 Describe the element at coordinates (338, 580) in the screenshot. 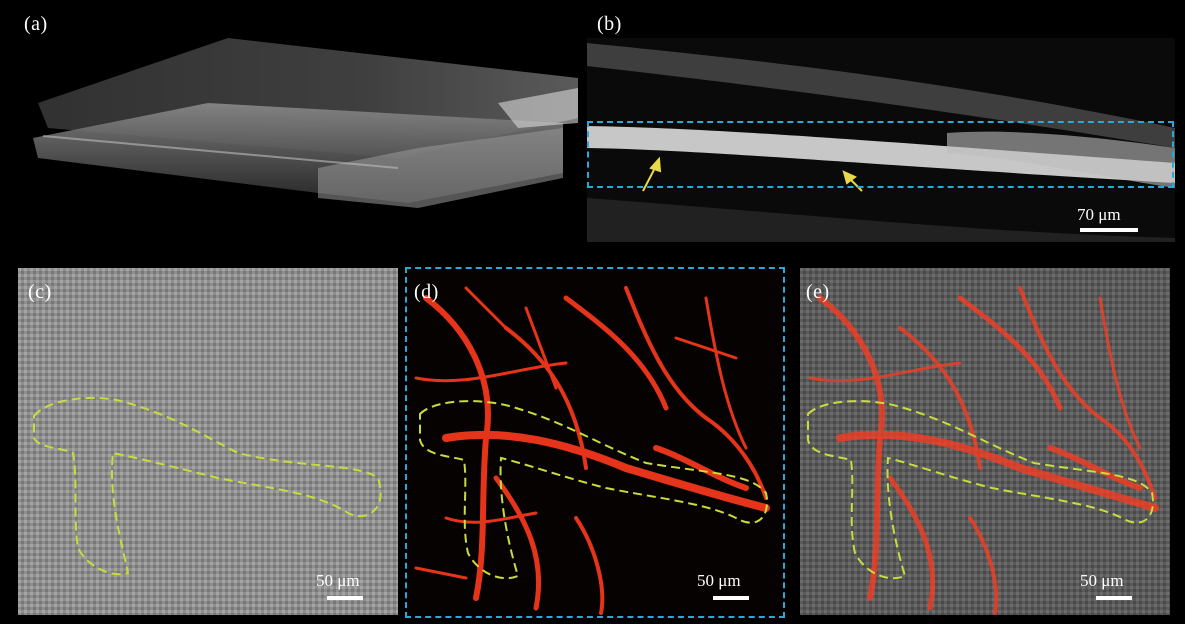

I see `panel-c-scale-text: 50 μm` at that location.